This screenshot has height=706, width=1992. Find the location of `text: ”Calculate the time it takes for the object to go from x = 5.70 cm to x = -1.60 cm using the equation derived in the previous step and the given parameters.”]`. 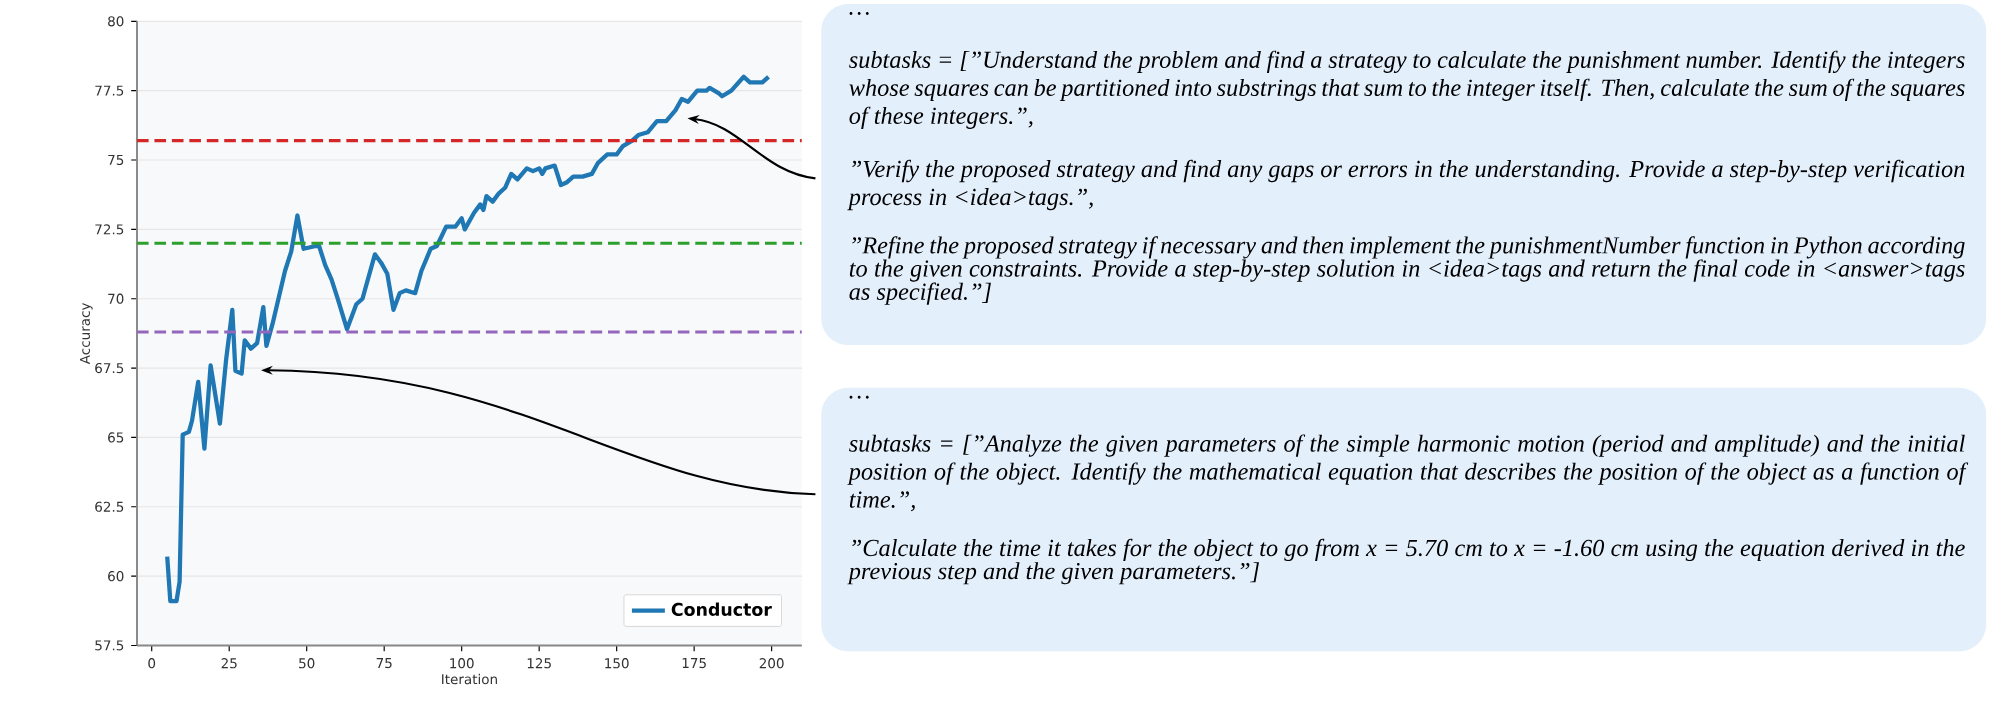

text: ”Calculate the time it takes for the object to go from x = 5.70 cm to x = -1.60 cm using the equation derived in the previous step and the given parameters.”] is located at coordinates (1406, 562).